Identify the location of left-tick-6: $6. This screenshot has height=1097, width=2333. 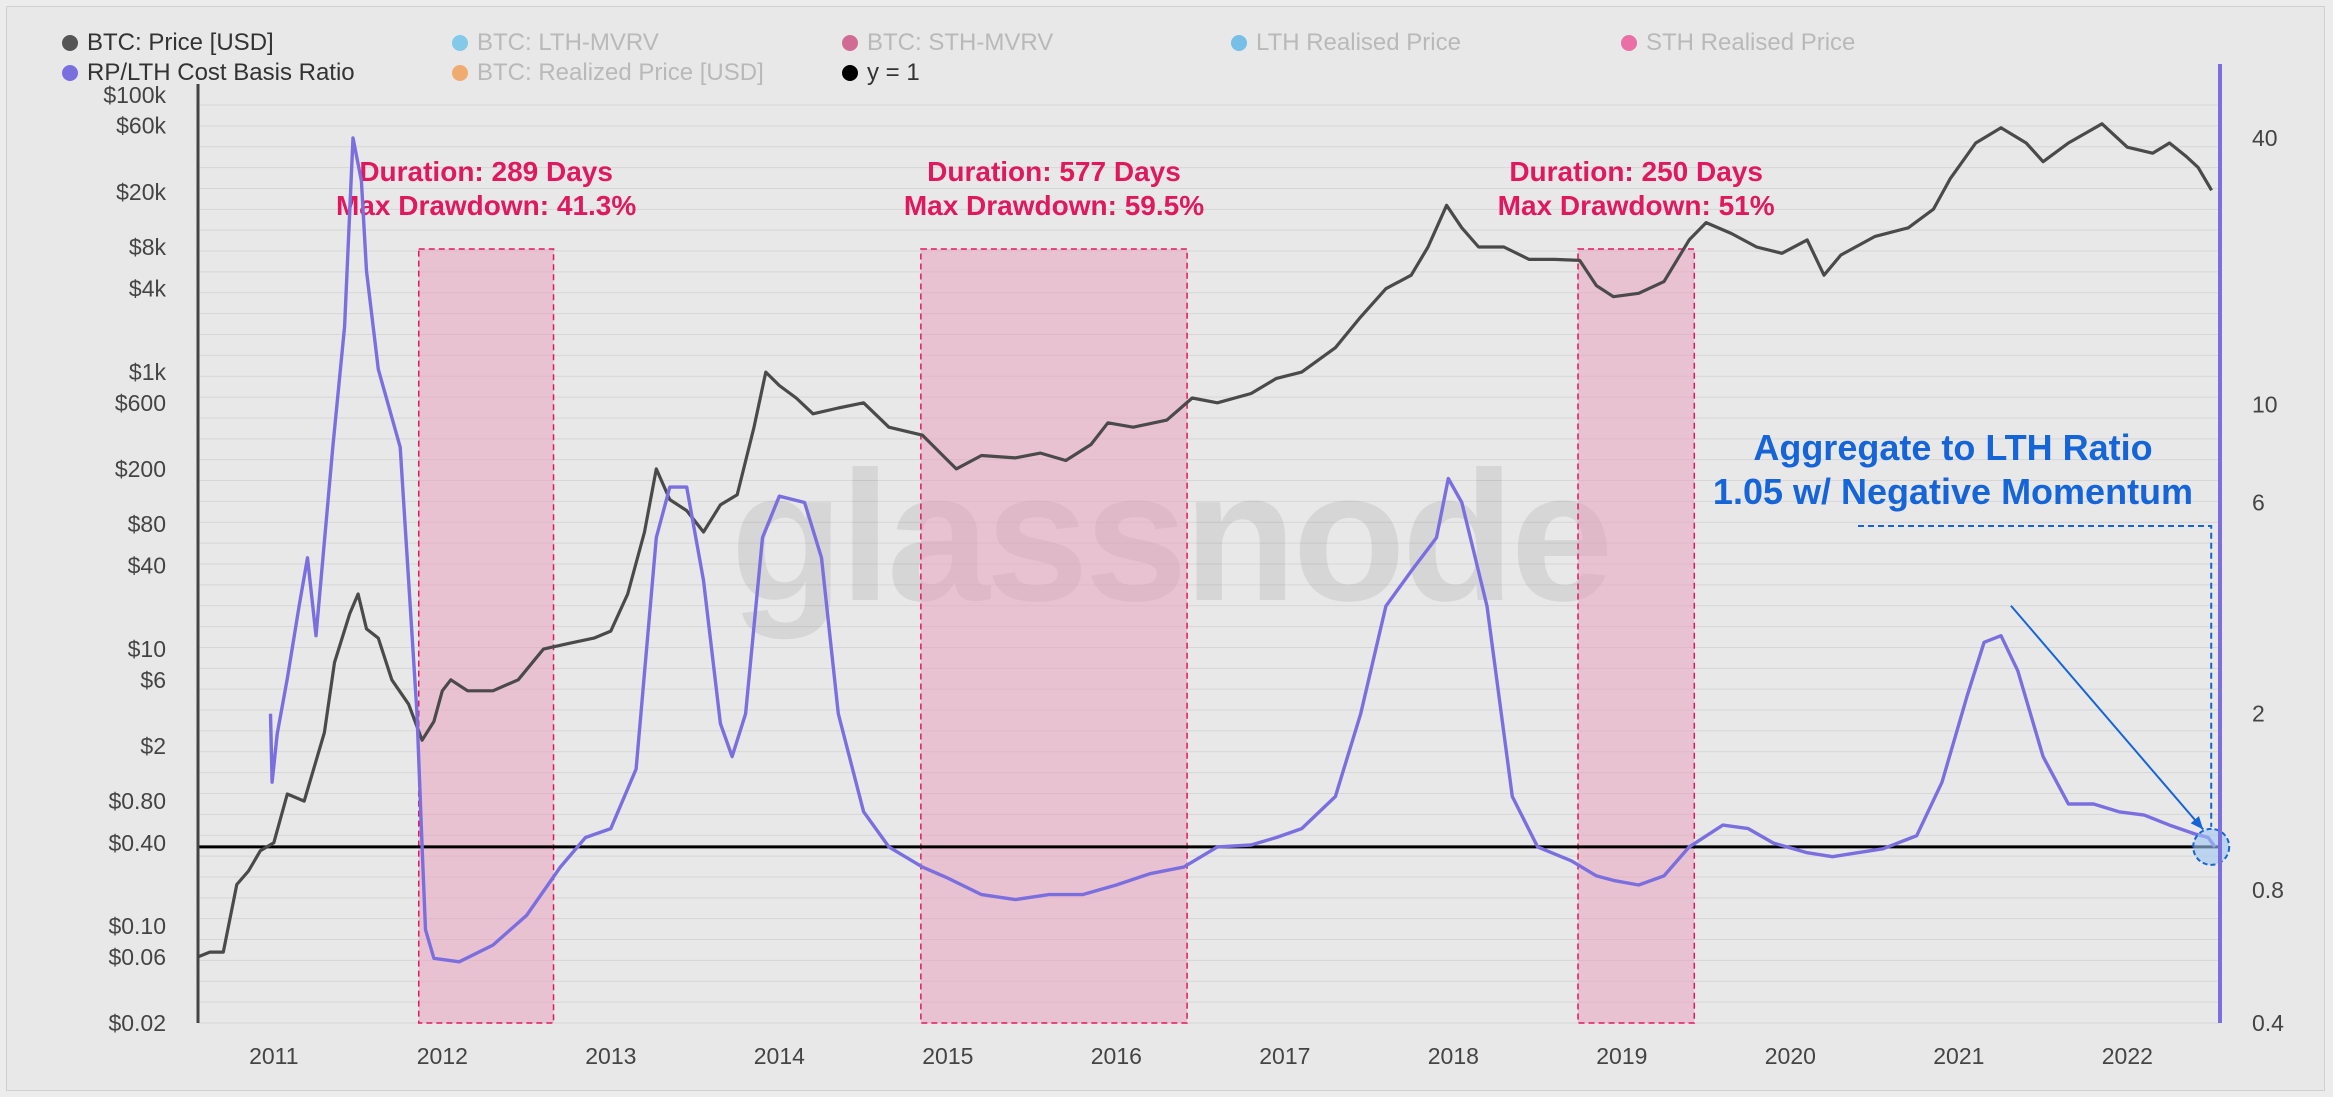
(153, 680).